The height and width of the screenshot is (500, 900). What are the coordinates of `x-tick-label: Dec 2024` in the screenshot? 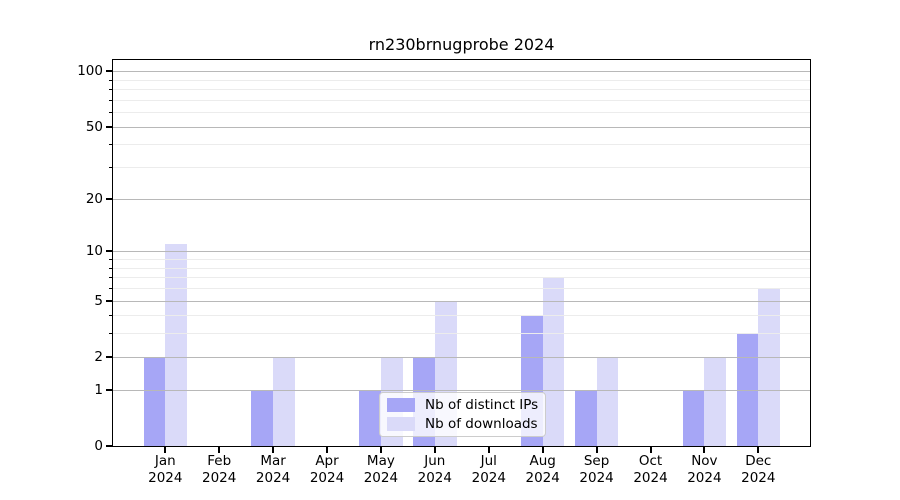 It's located at (758, 470).